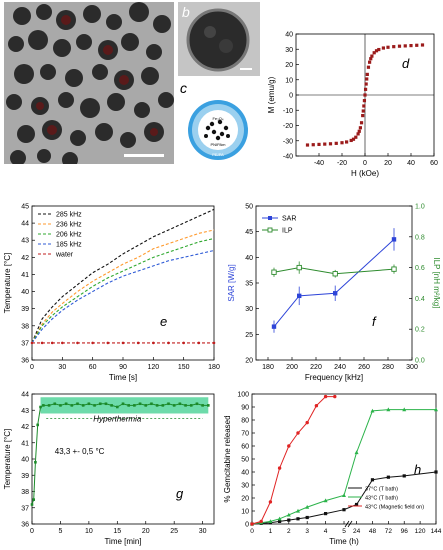 The image size is (443, 550). Describe the element at coordinates (288, 157) in the screenshot. I see `y-tick-label: -40` at that location.